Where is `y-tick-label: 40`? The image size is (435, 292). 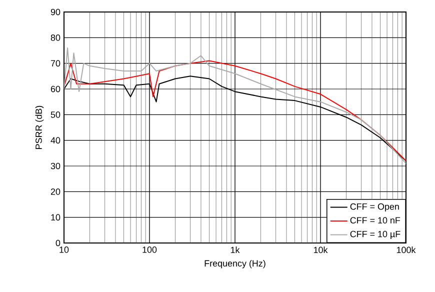 y-tick-label: 40 is located at coordinates (55, 140).